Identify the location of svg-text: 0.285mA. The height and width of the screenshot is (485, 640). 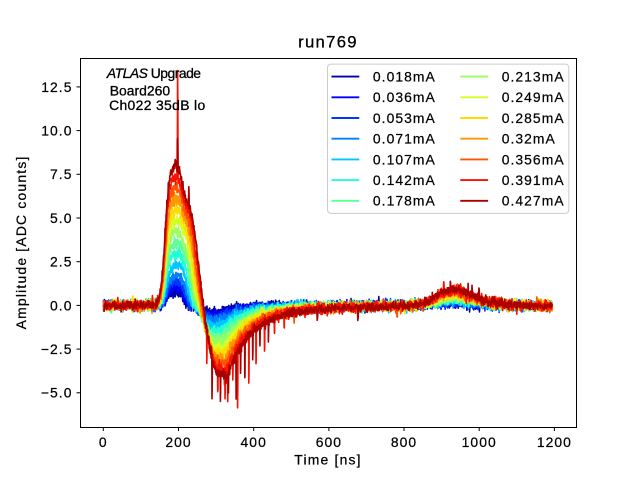
(533, 118).